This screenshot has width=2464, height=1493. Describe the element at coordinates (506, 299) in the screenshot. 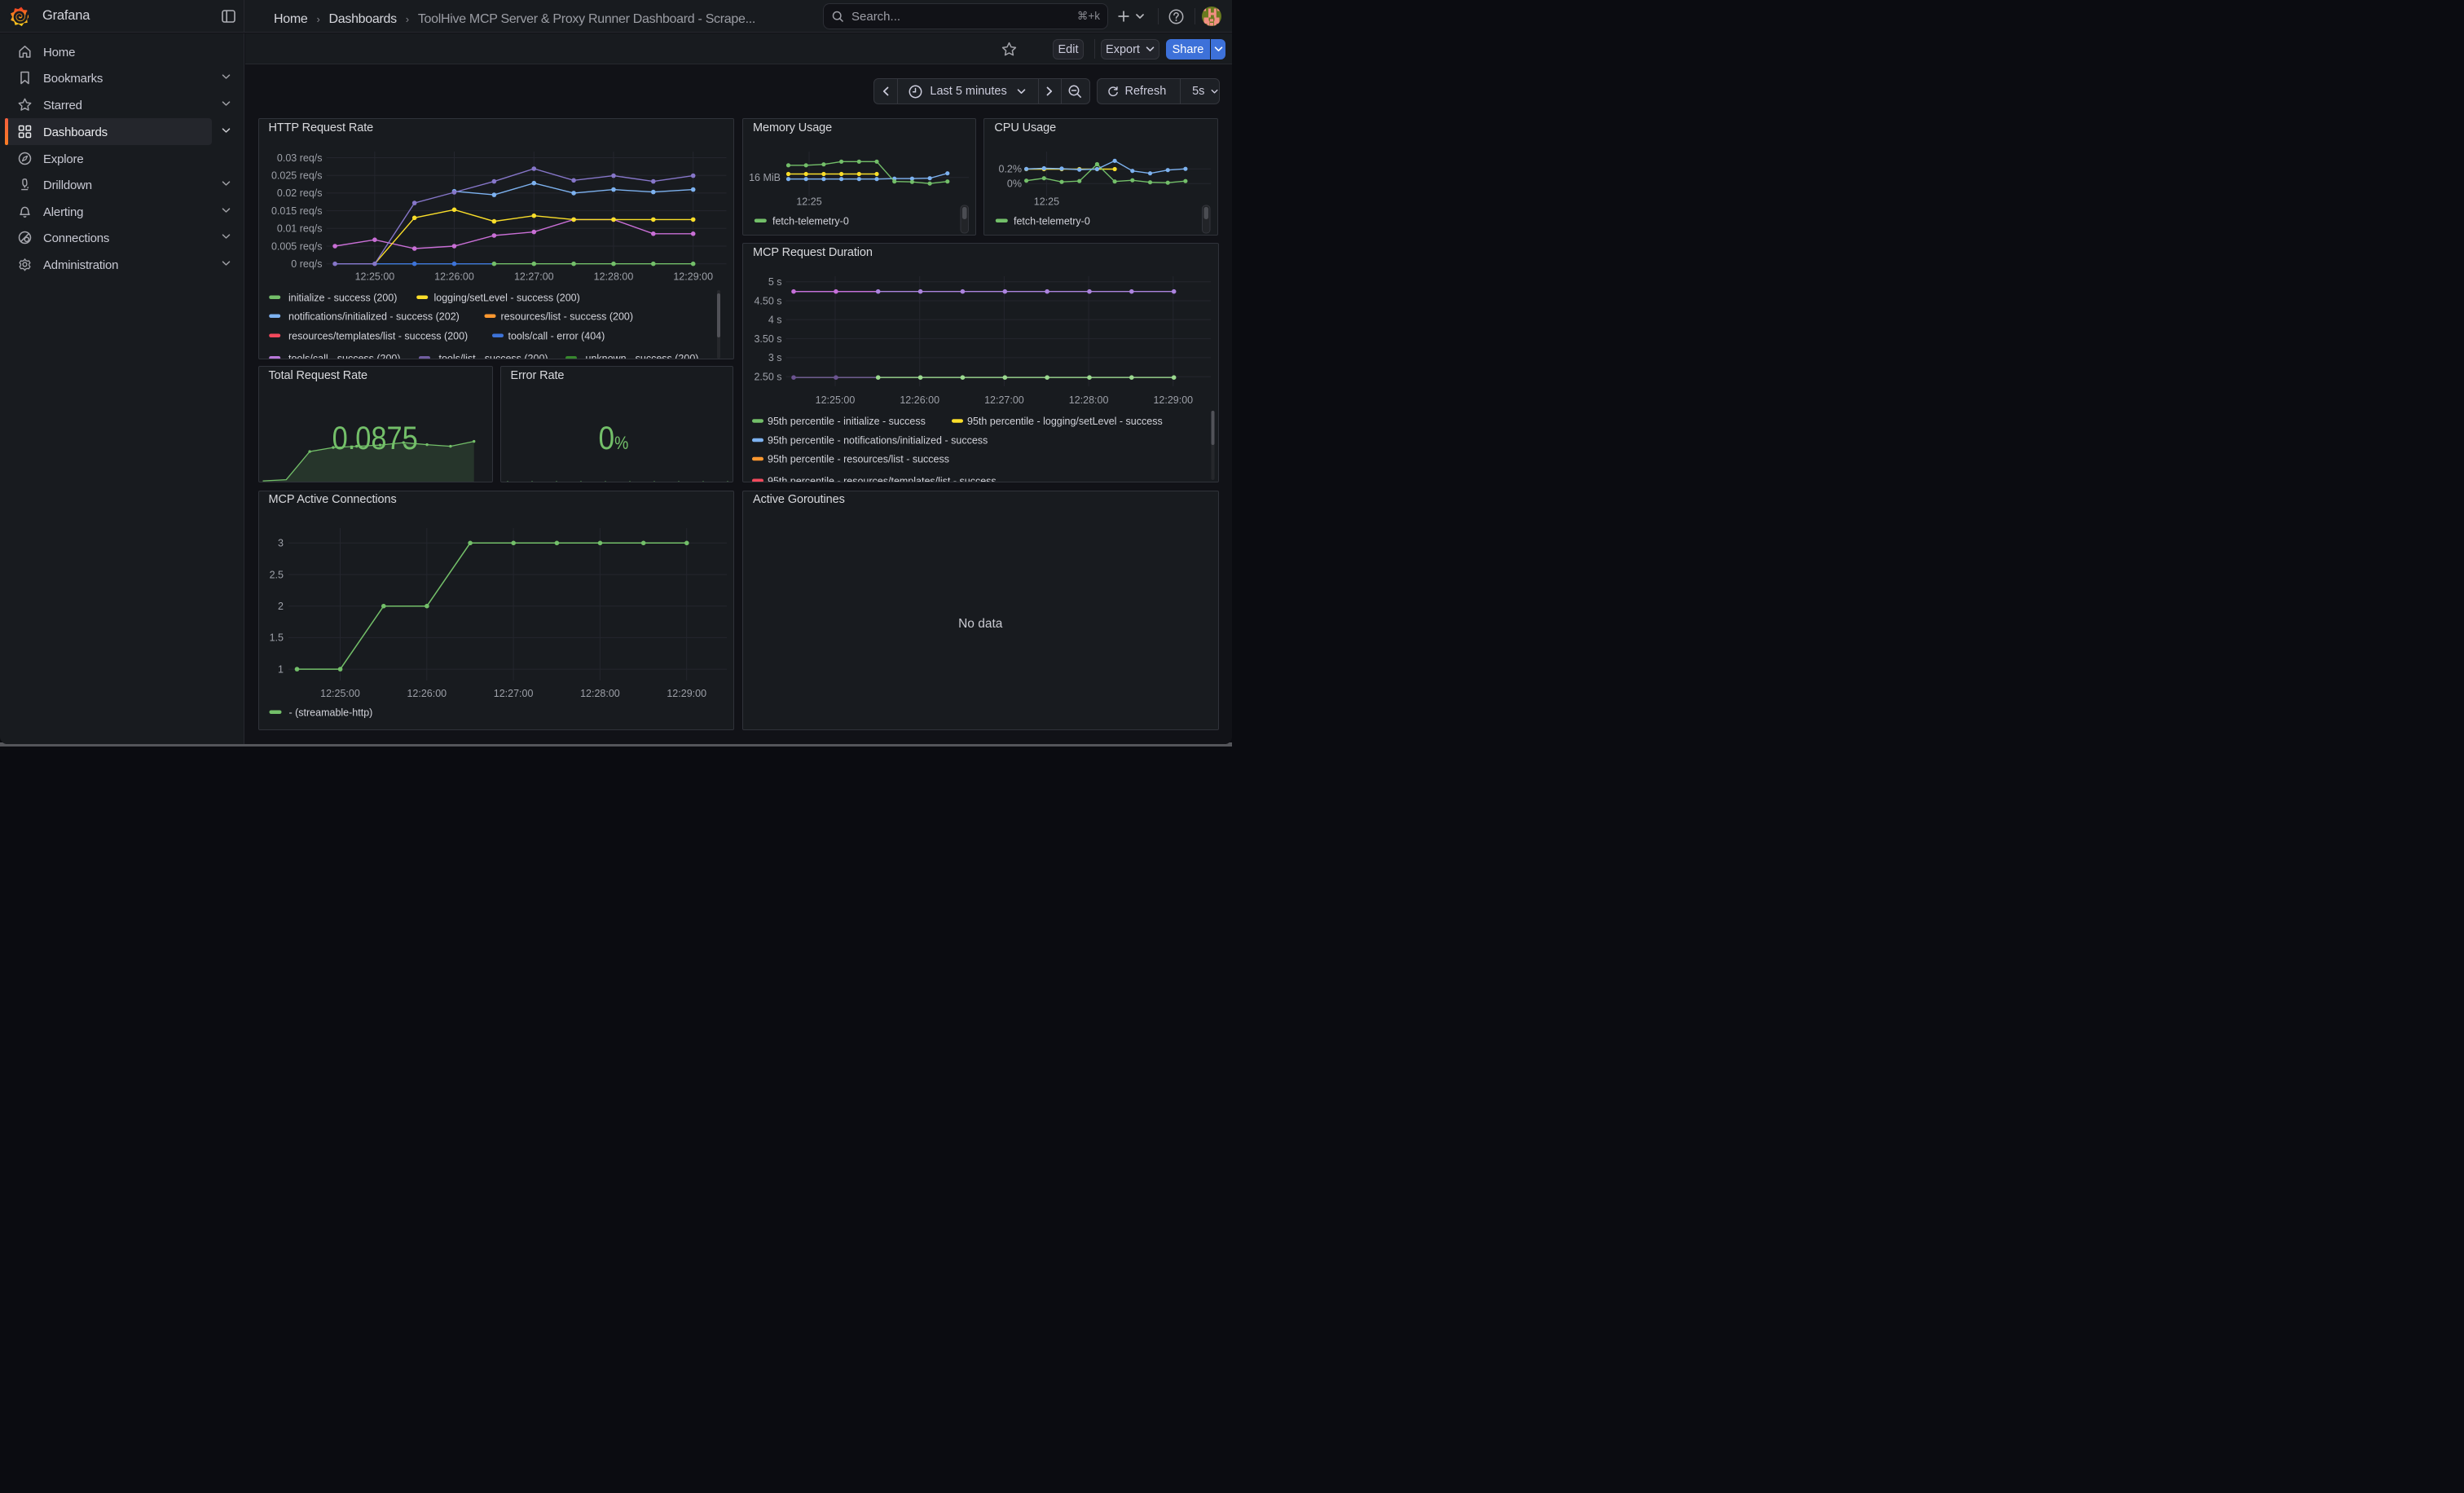

I see `svg-text:logging/setLevel - success (20: logging/setLevel - success (200)` at that location.